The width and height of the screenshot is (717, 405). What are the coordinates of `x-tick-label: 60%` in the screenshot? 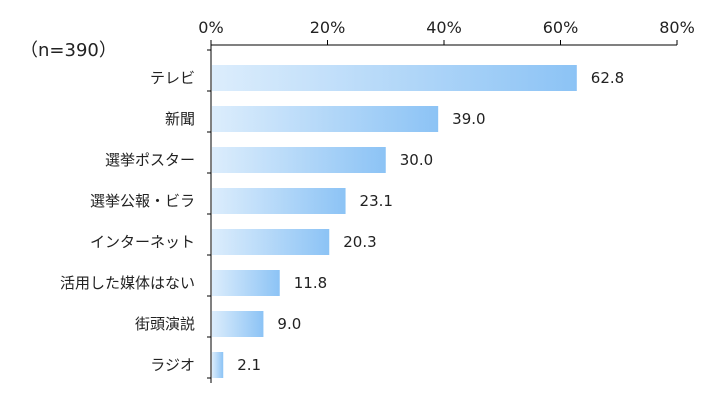 It's located at (561, 27).